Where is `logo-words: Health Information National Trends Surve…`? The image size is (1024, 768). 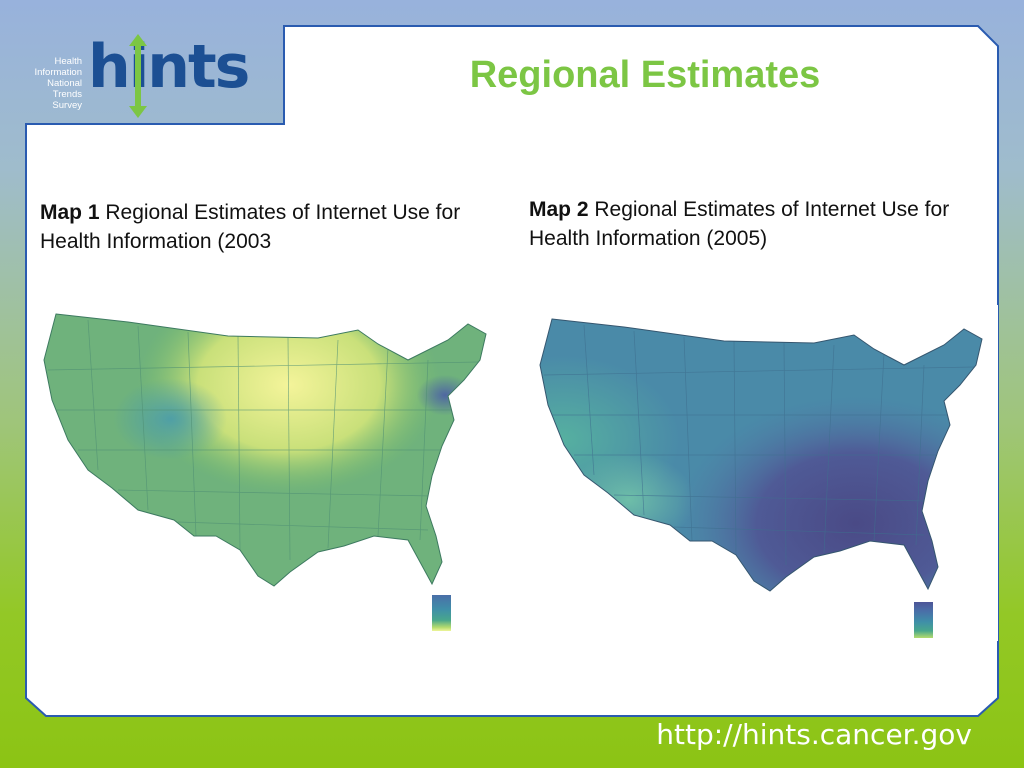
logo-words: Health Information National Trends Surve… is located at coordinates (58, 83).